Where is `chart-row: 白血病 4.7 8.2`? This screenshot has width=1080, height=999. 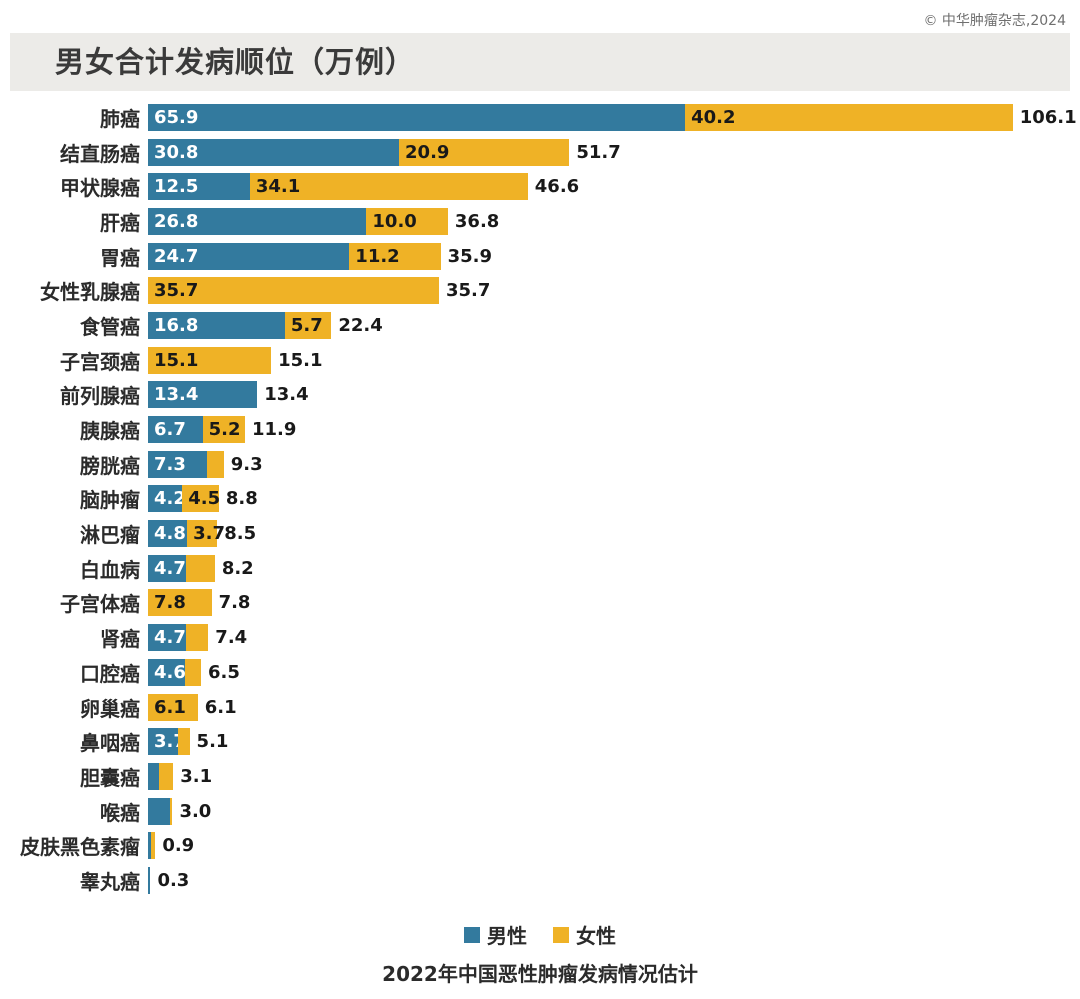 chart-row: 白血病 4.7 8.2 is located at coordinates (540, 568).